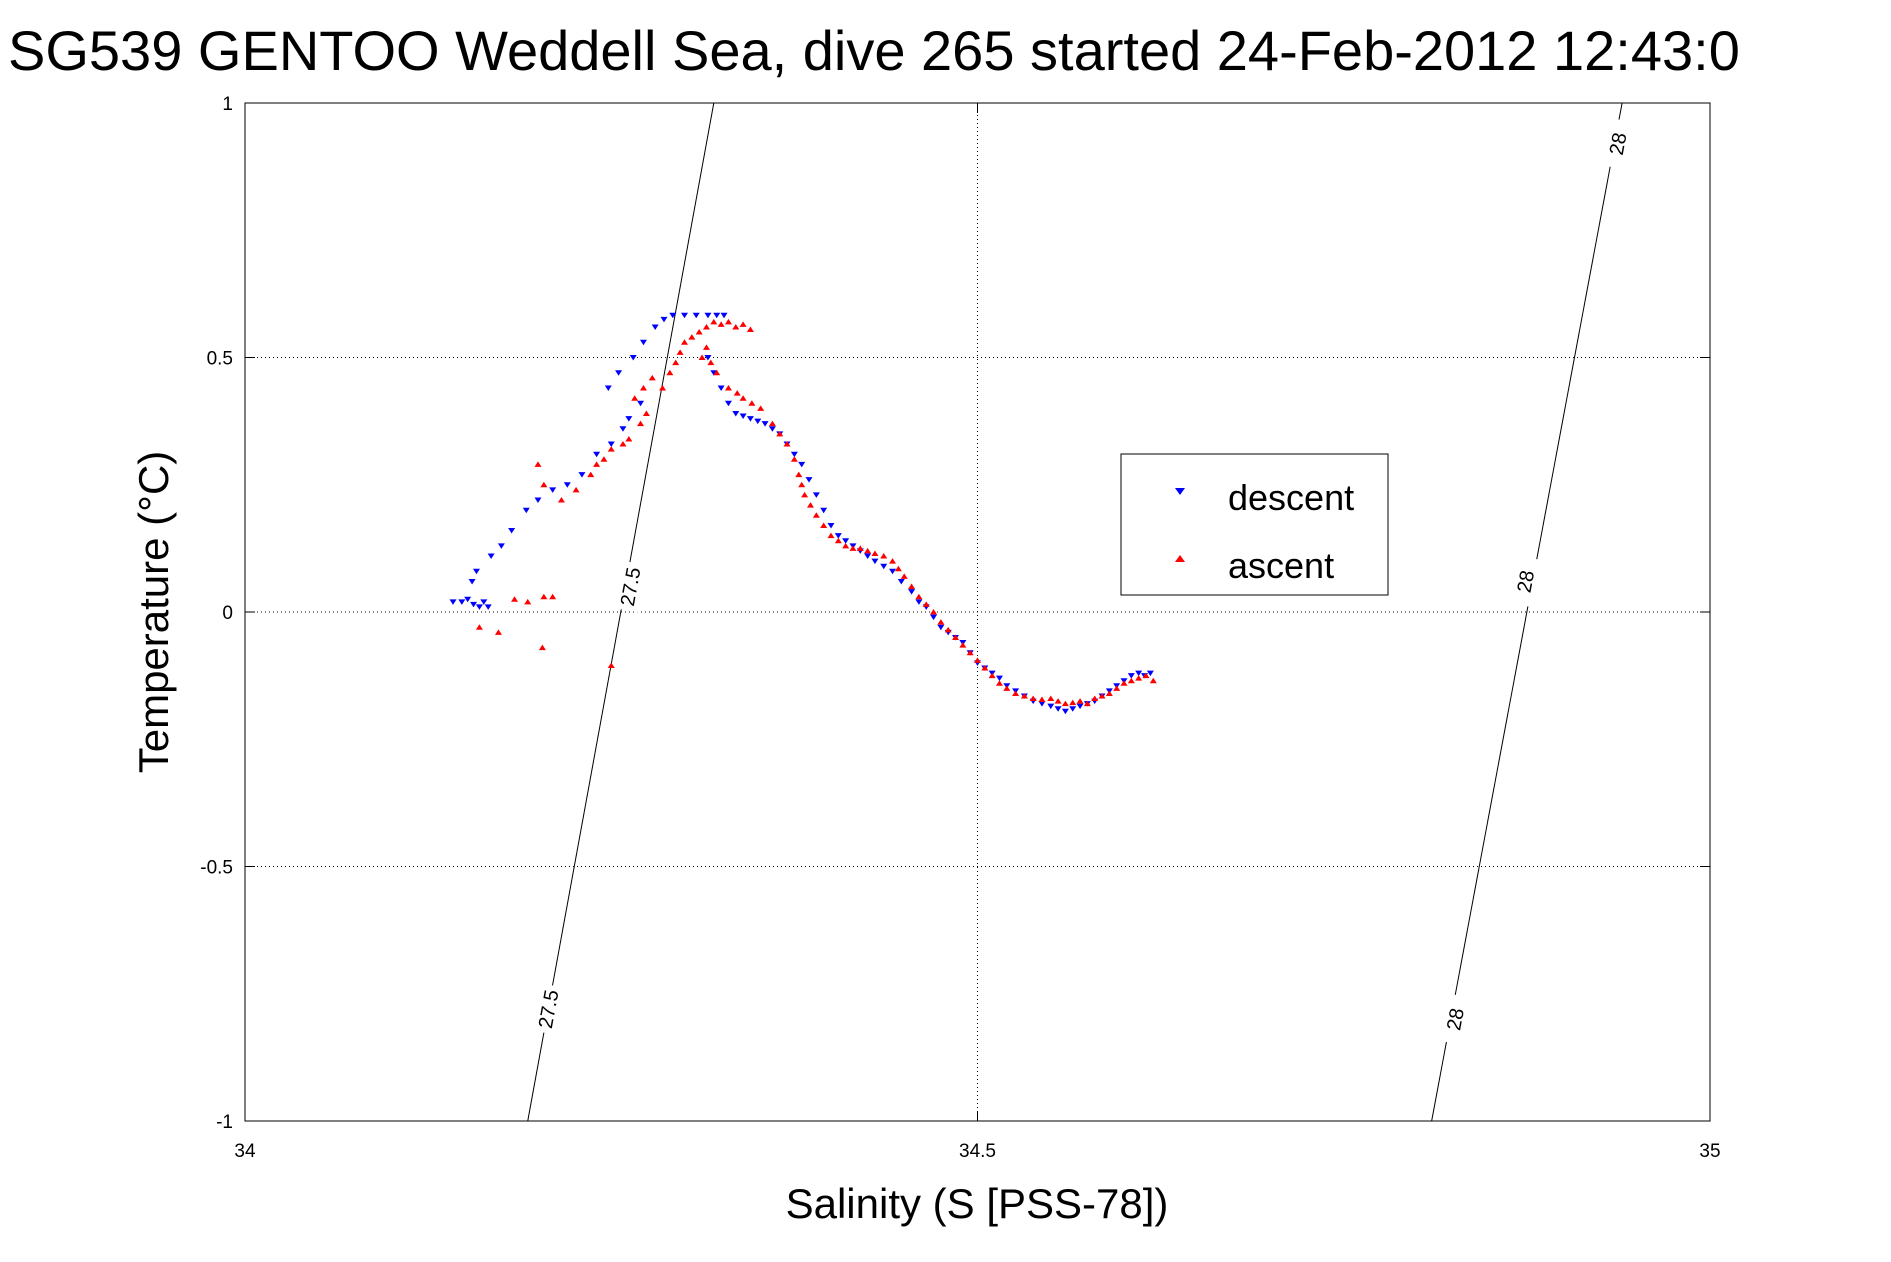 The image size is (1891, 1262). What do you see at coordinates (1180, 558) in the screenshot?
I see `legend-ascent-marker` at bounding box center [1180, 558].